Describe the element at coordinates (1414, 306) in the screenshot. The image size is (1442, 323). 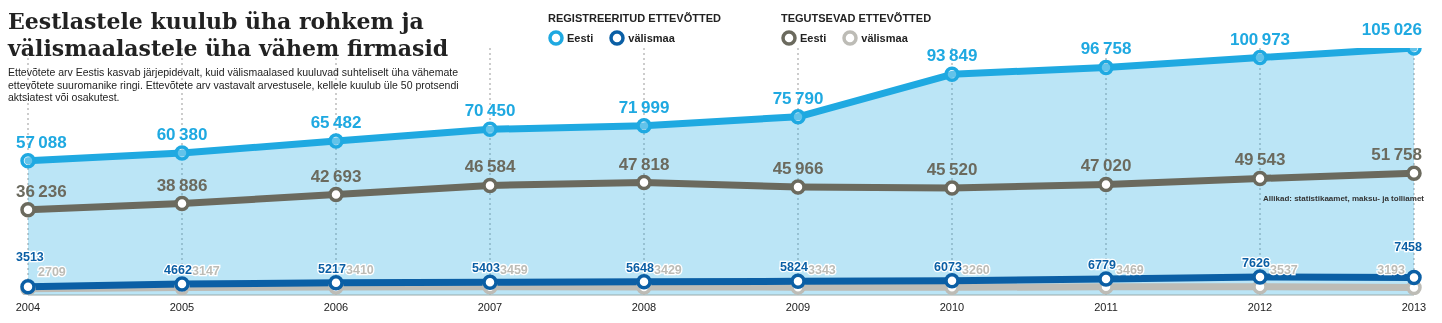
I see `x-tick-label: 2013` at that location.